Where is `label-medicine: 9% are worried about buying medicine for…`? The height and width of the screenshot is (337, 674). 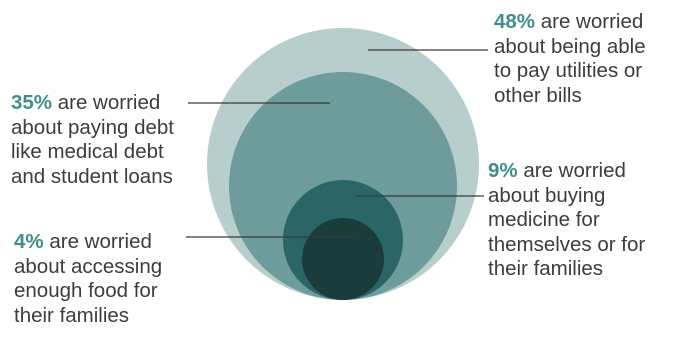
label-medicine: 9% are worried about buying medicine for… is located at coordinates (566, 220).